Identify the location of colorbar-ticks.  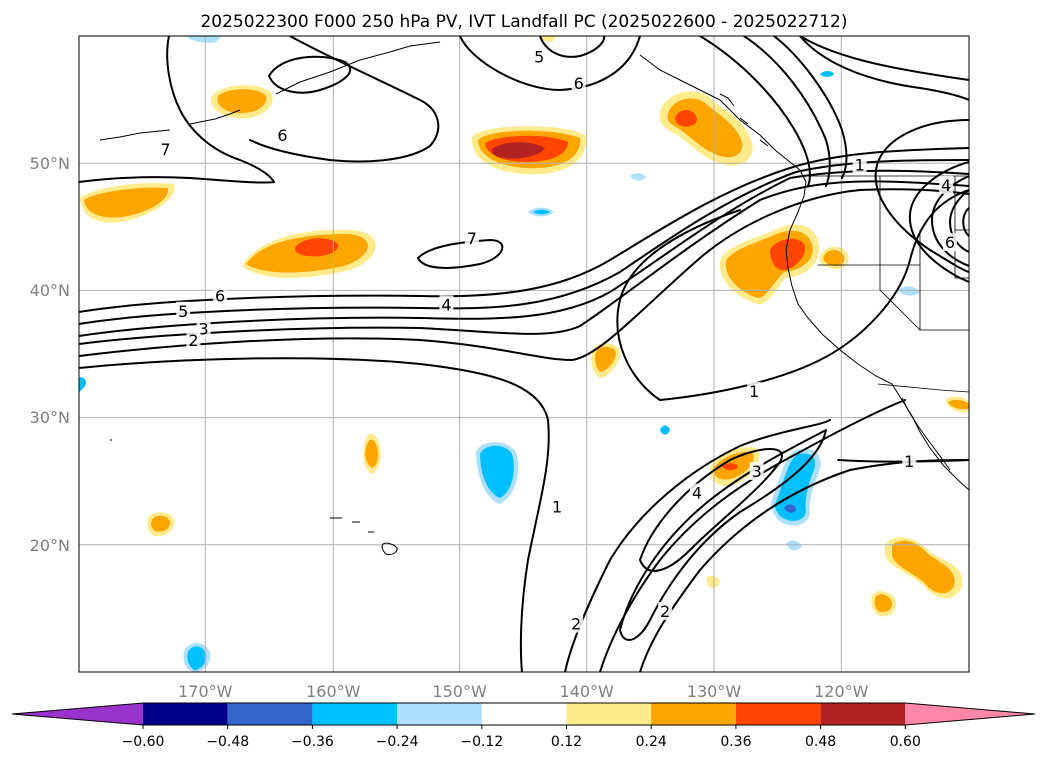
(524, 727).